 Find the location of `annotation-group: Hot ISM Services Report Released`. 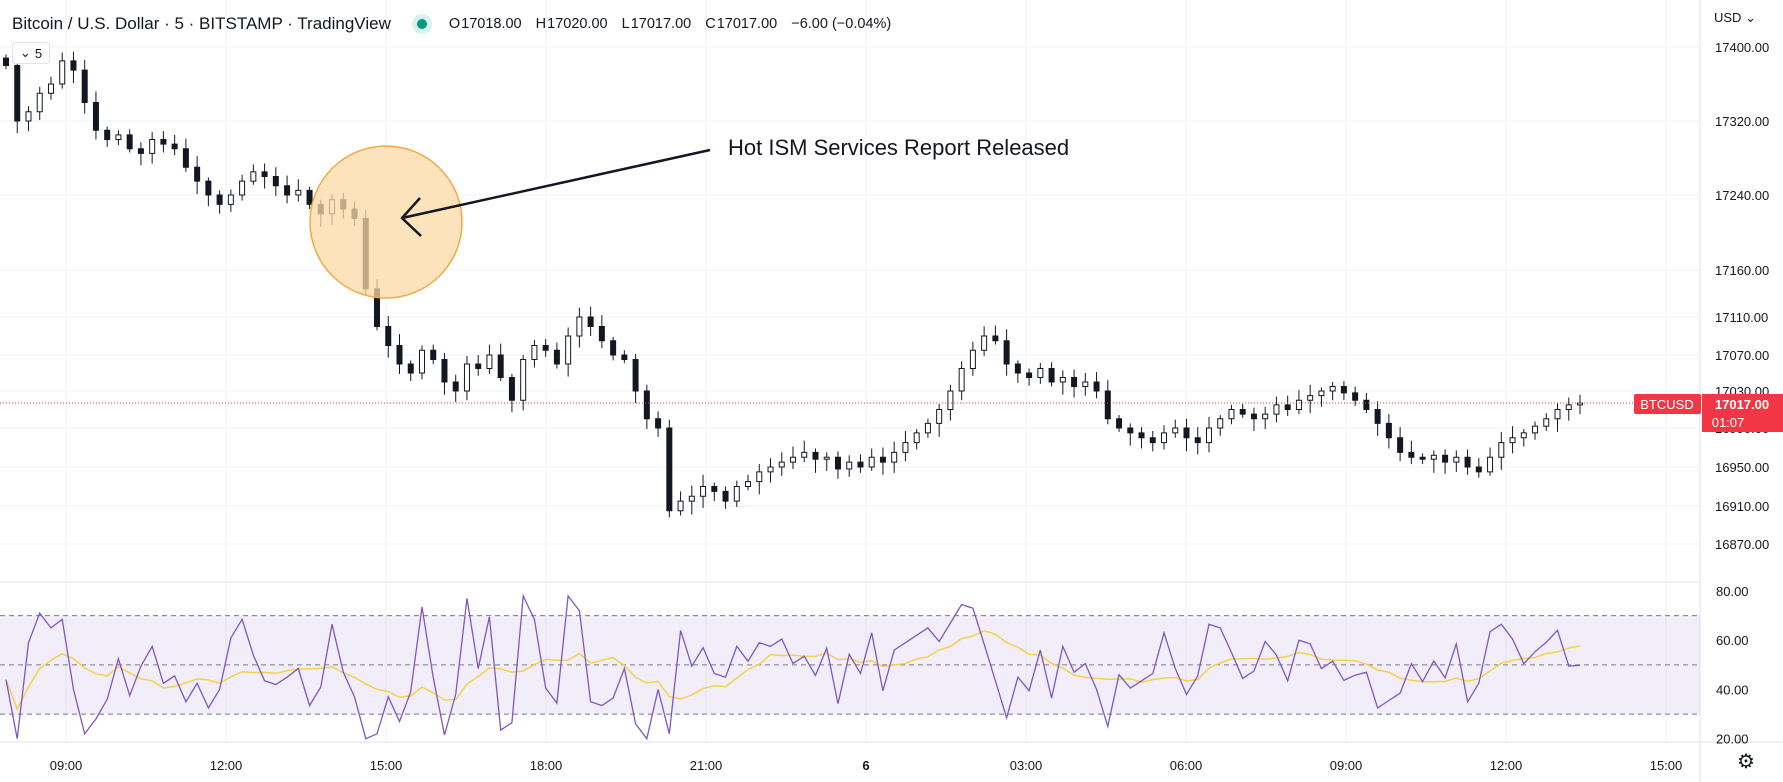

annotation-group: Hot ISM Services Report Released is located at coordinates (689, 217).